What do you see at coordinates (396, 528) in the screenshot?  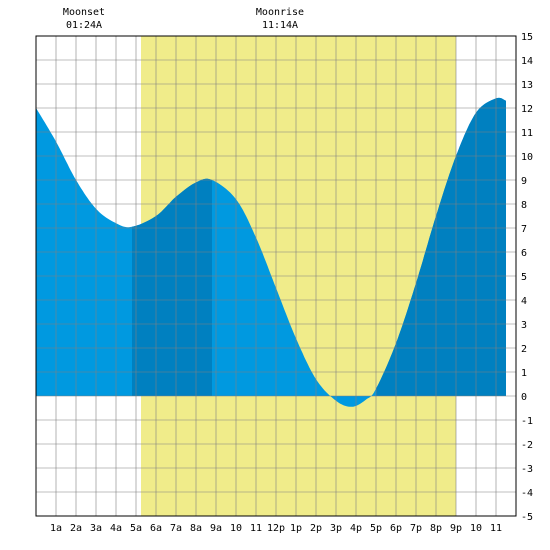 I see `x-tick-label: 6p` at bounding box center [396, 528].